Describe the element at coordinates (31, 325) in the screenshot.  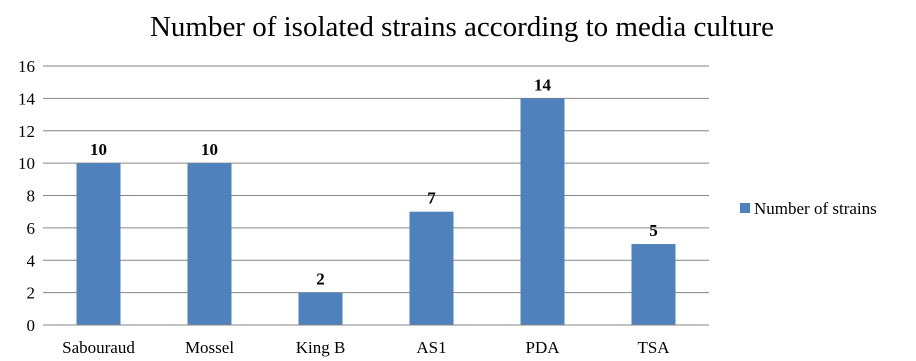
I see `y-tick-label: 0` at that location.